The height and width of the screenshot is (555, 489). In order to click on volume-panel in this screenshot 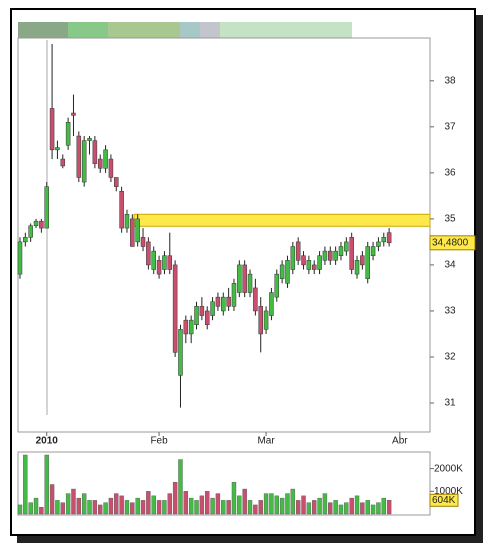, I will do `click(224, 483)`.